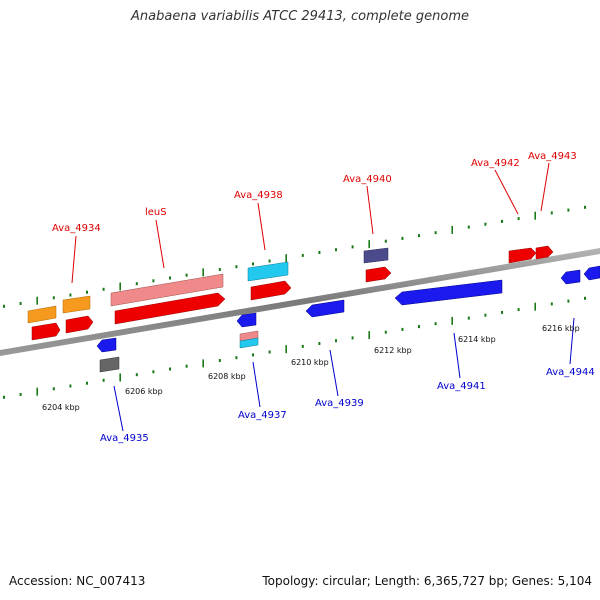 Image resolution: width=600 pixels, height=600 pixels. I want to click on scale-label: 6214 kbp, so click(477, 339).